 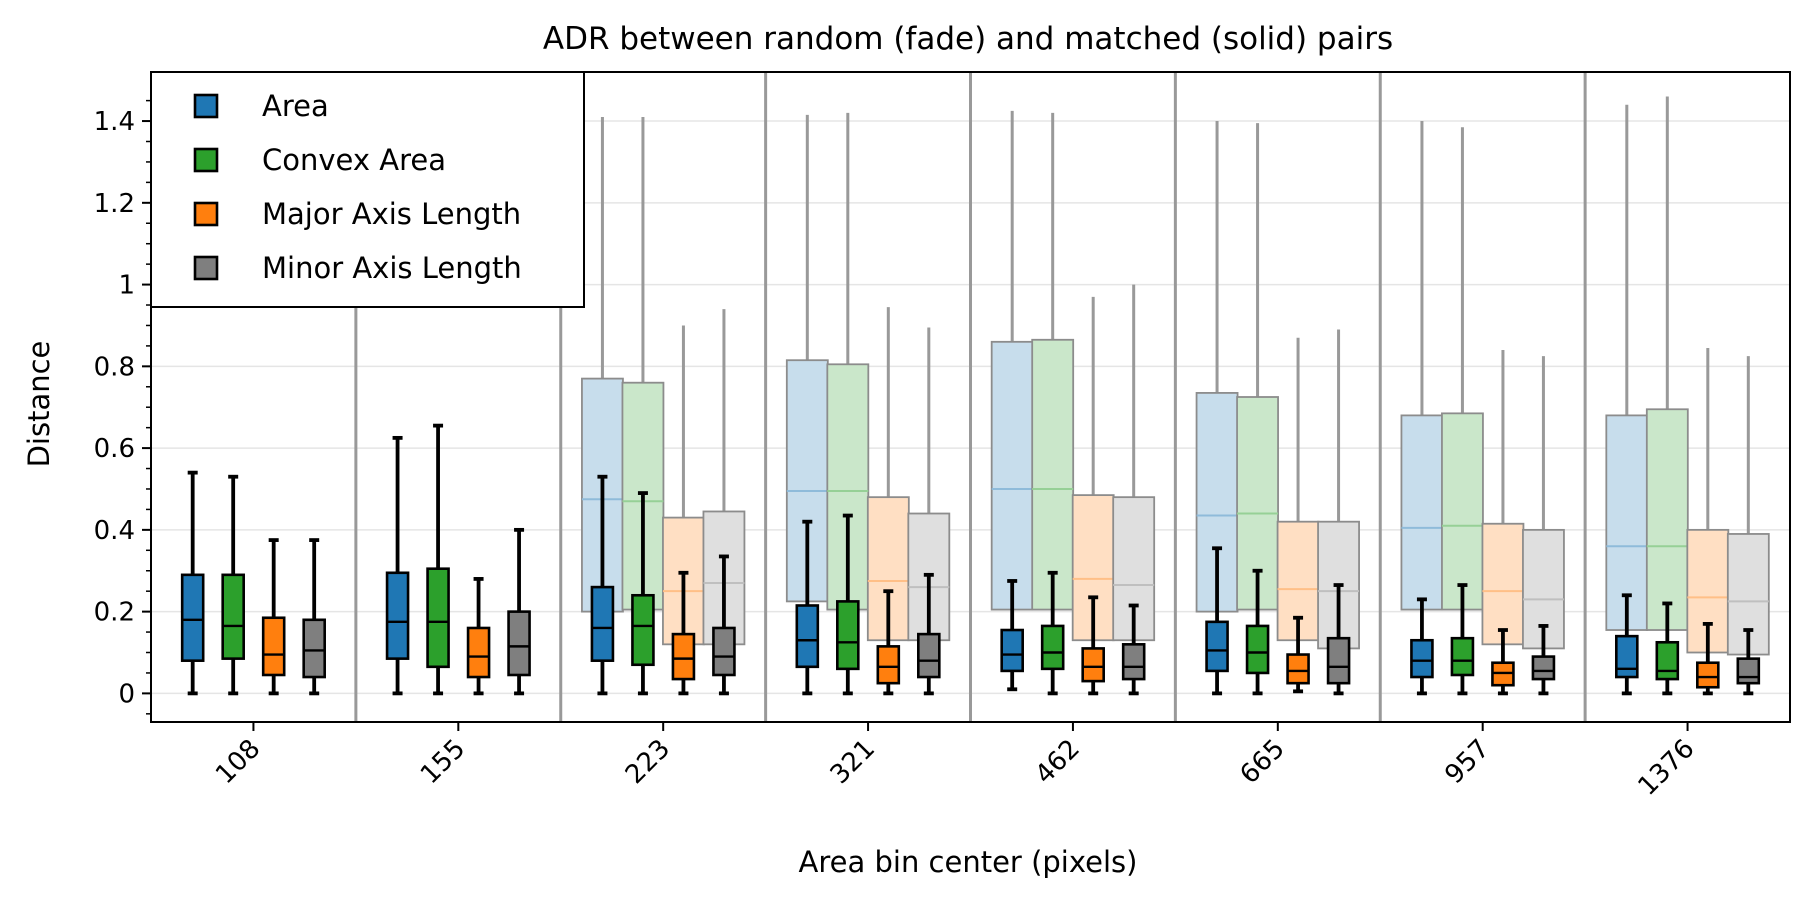 What do you see at coordinates (1667, 768) in the screenshot?
I see `x-tick-label: 1376` at bounding box center [1667, 768].